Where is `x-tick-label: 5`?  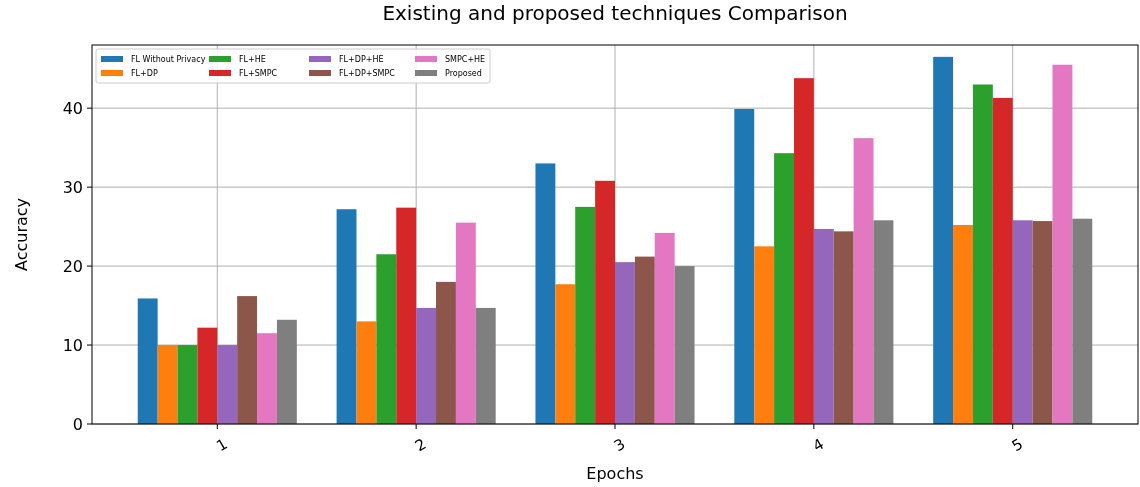
x-tick-label: 5 is located at coordinates (1017, 445).